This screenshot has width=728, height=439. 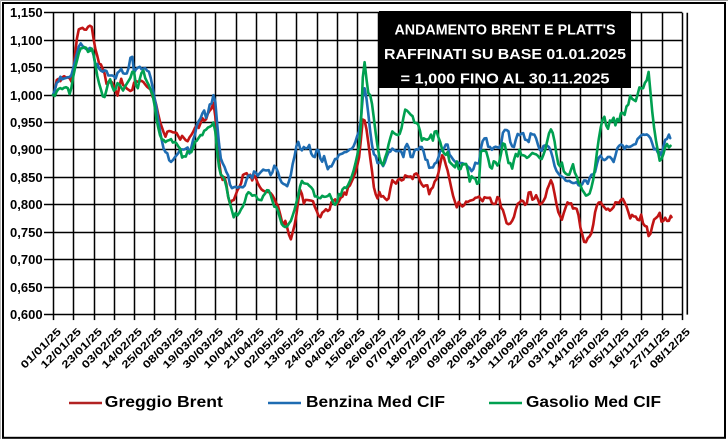 I want to click on svg-text: 0,650, so click(x=26, y=287).